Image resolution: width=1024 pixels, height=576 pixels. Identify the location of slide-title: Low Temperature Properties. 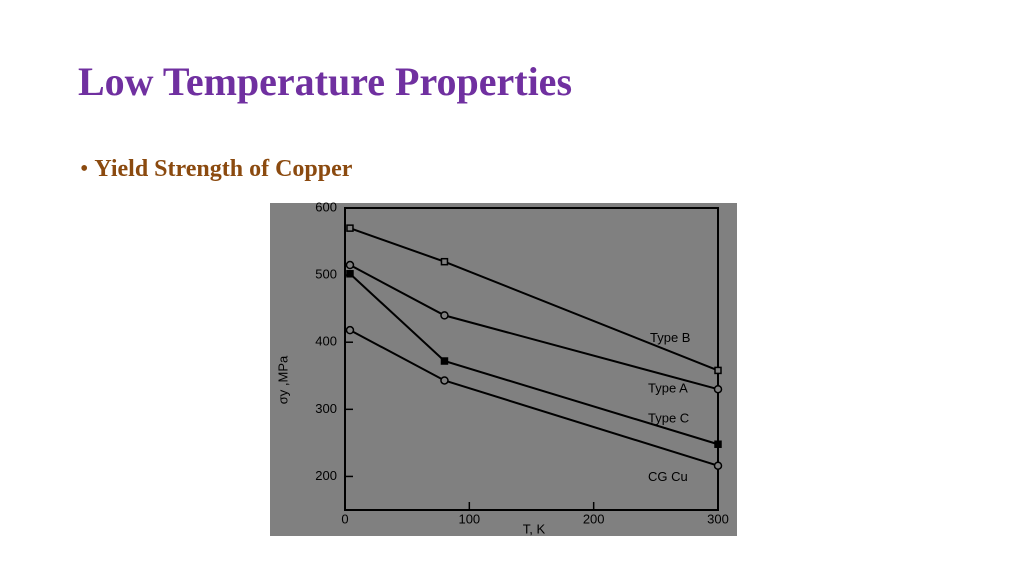
(325, 81).